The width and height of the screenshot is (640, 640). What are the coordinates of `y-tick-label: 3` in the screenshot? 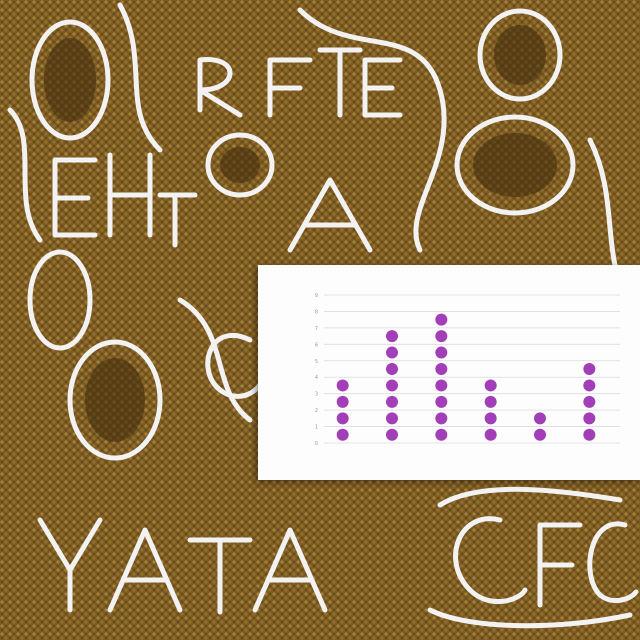 It's located at (316, 395).